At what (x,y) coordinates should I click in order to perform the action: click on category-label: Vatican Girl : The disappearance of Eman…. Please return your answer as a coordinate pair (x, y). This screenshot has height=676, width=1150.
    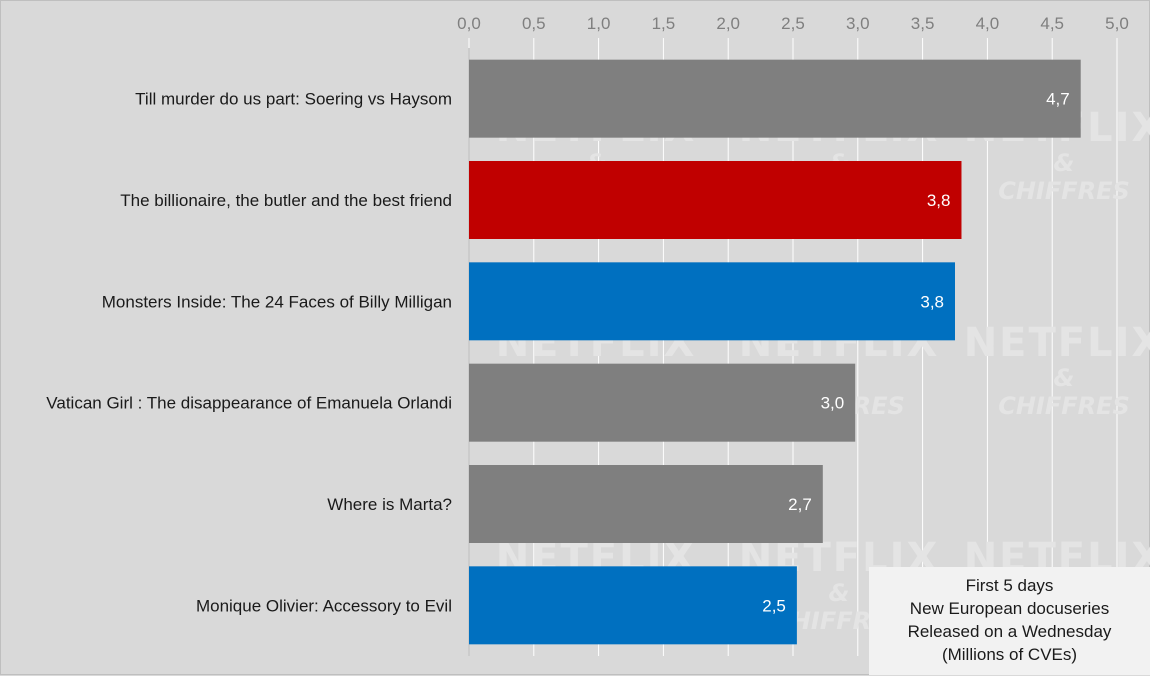
    Looking at the image, I should click on (249, 403).